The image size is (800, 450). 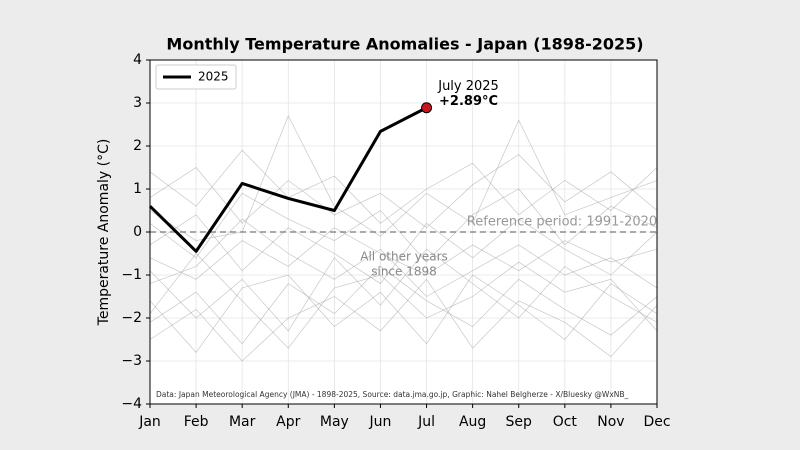 I want to click on others-label: since 1898, so click(x=404, y=272).